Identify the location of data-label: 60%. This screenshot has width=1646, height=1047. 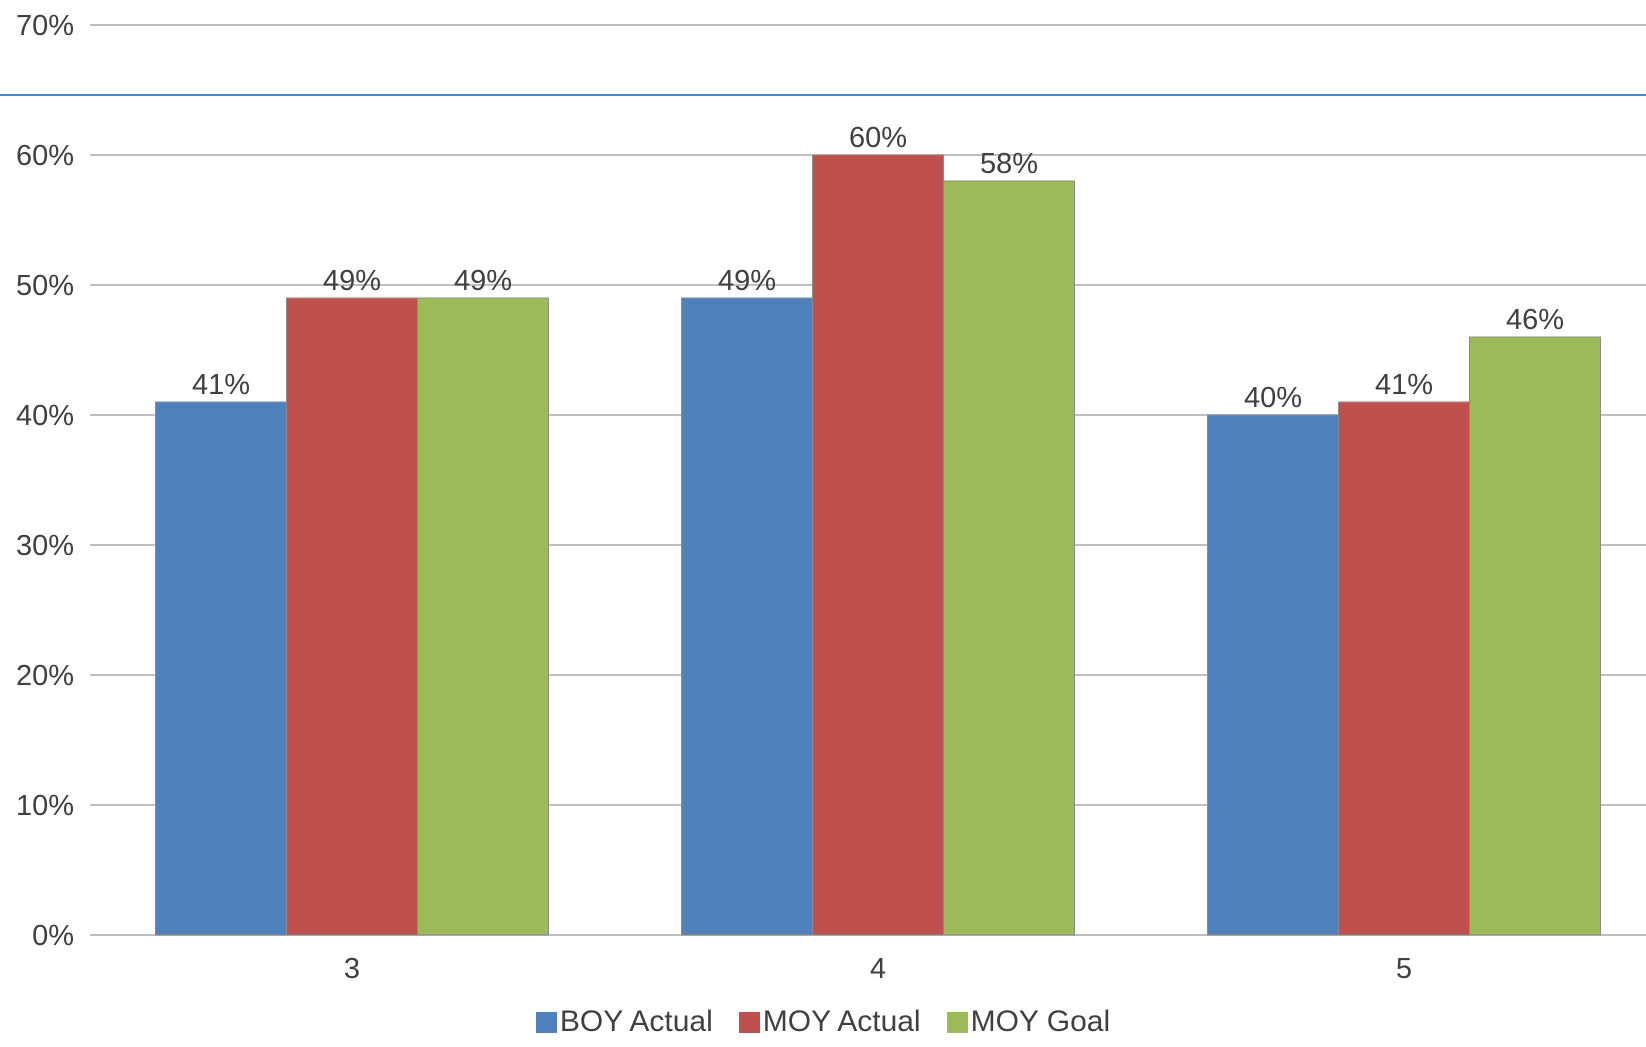
(878, 138).